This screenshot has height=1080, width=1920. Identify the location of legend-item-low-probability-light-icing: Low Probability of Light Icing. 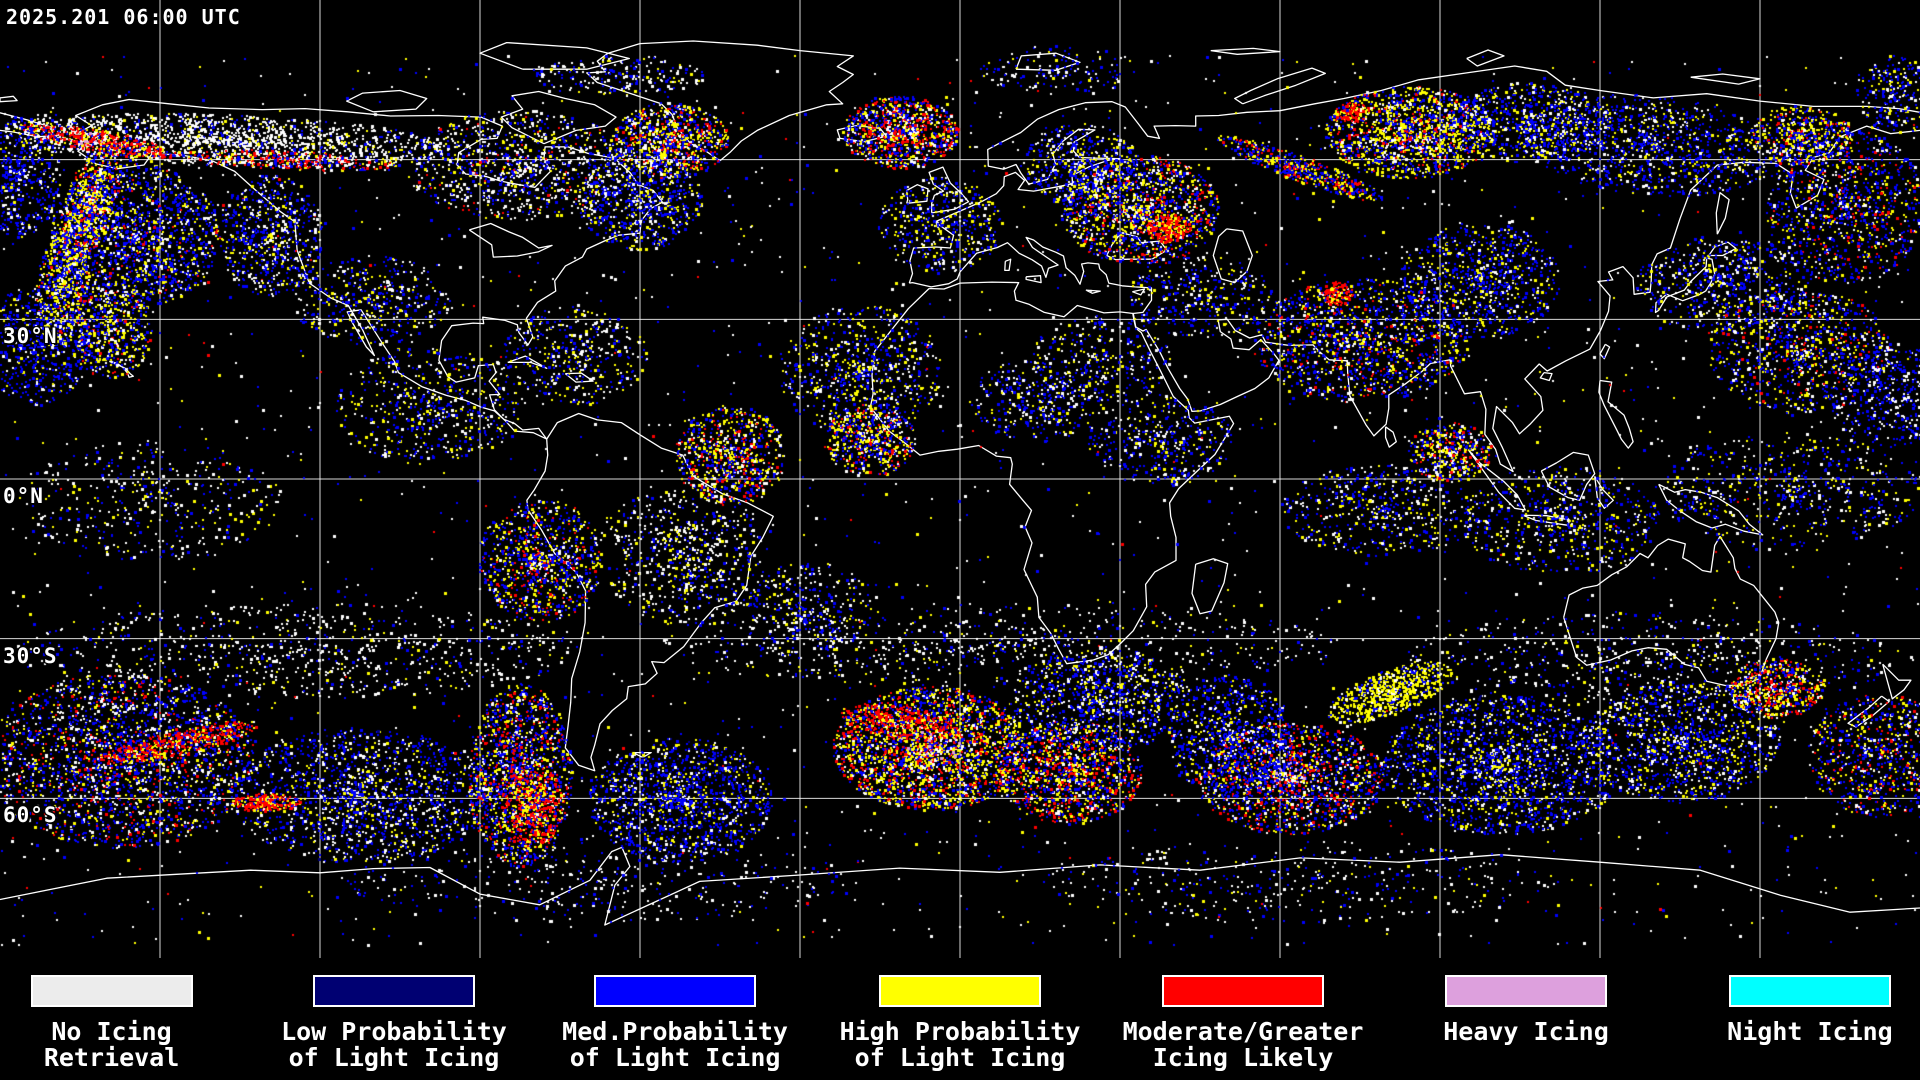
(394, 1014).